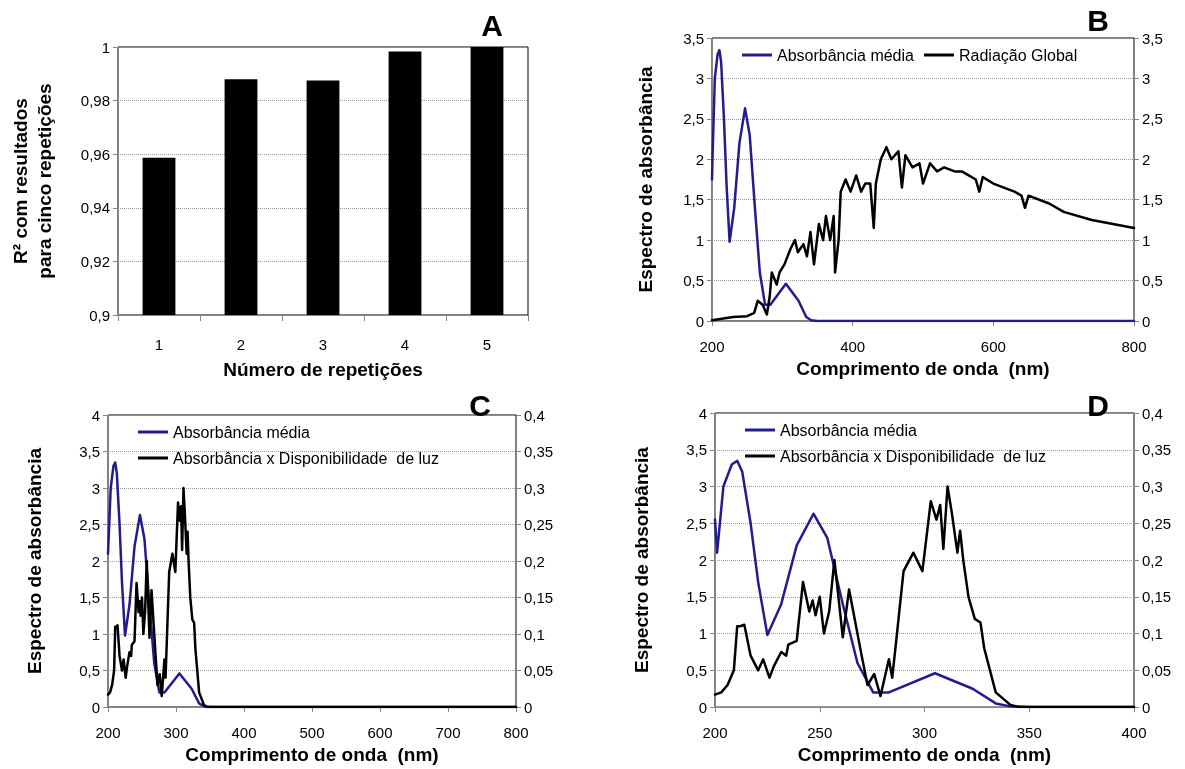 This screenshot has width=1185, height=769. What do you see at coordinates (312, 732) in the screenshot?
I see `x-tick-label: 500` at bounding box center [312, 732].